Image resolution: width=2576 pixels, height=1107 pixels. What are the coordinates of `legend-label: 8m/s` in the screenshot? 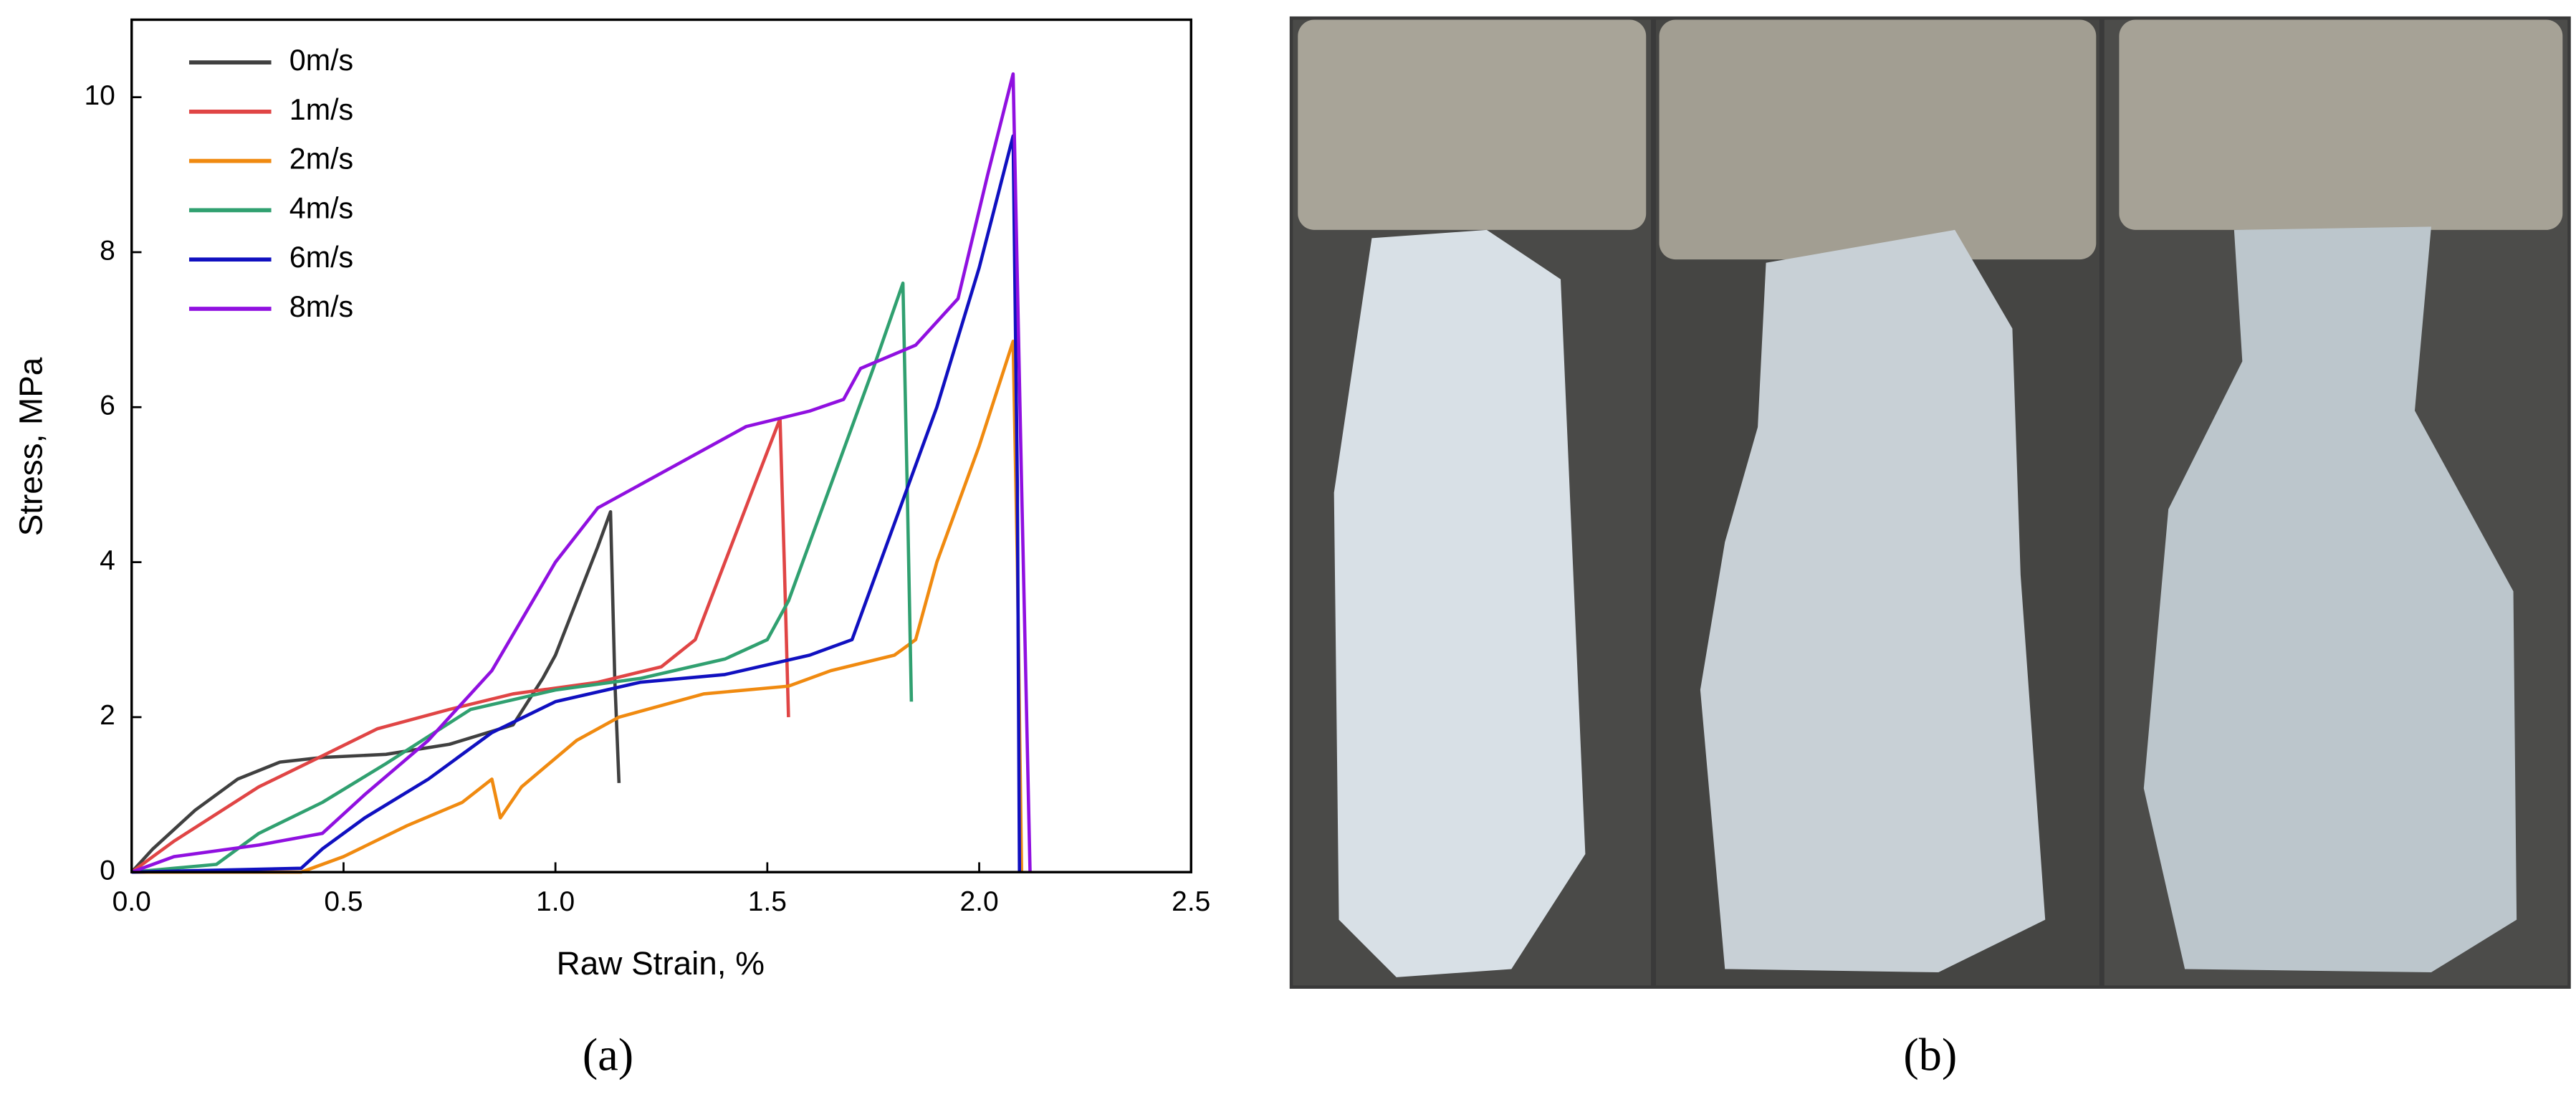 It's located at (321, 306).